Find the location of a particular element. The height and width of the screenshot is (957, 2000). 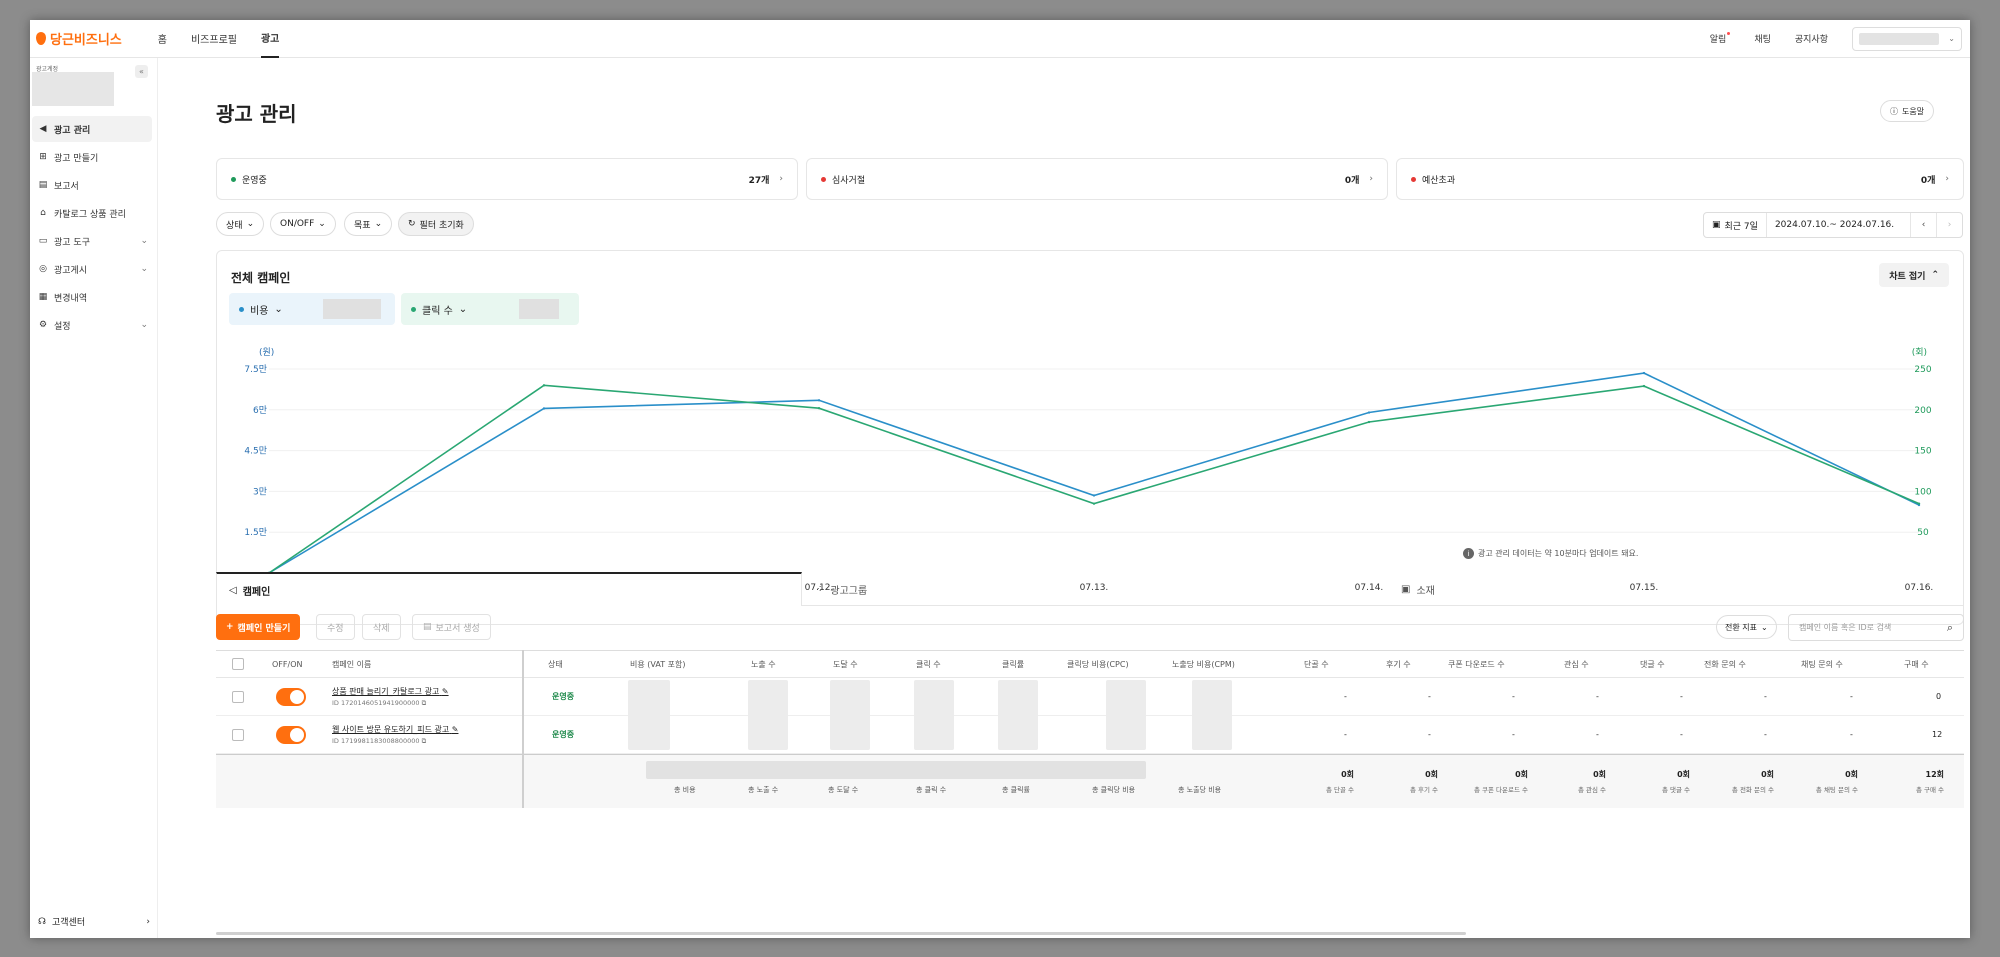

col-onoff: OFF/ON is located at coordinates (287, 664).